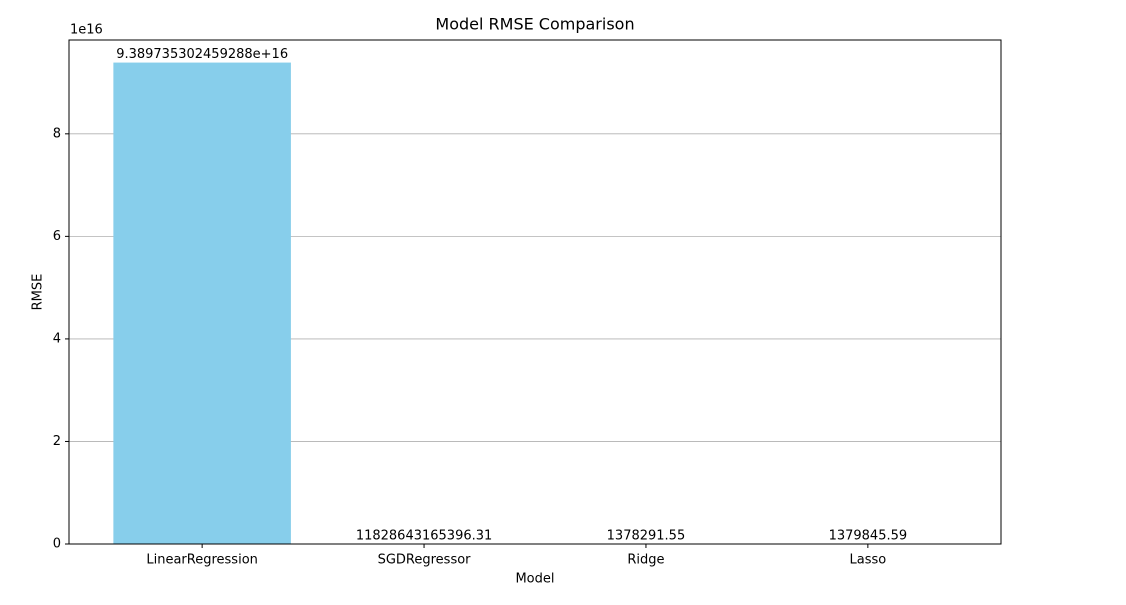 The width and height of the screenshot is (1126, 605). What do you see at coordinates (57, 236) in the screenshot?
I see `y-tick-label: 6` at bounding box center [57, 236].